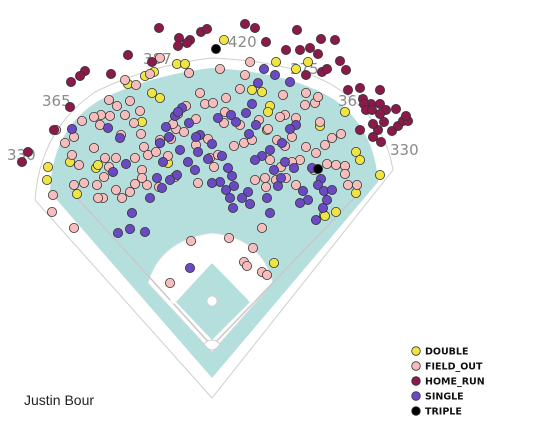 The width and height of the screenshot is (552, 425). I want to click on legend-label-triple: TRIPLE, so click(443, 412).